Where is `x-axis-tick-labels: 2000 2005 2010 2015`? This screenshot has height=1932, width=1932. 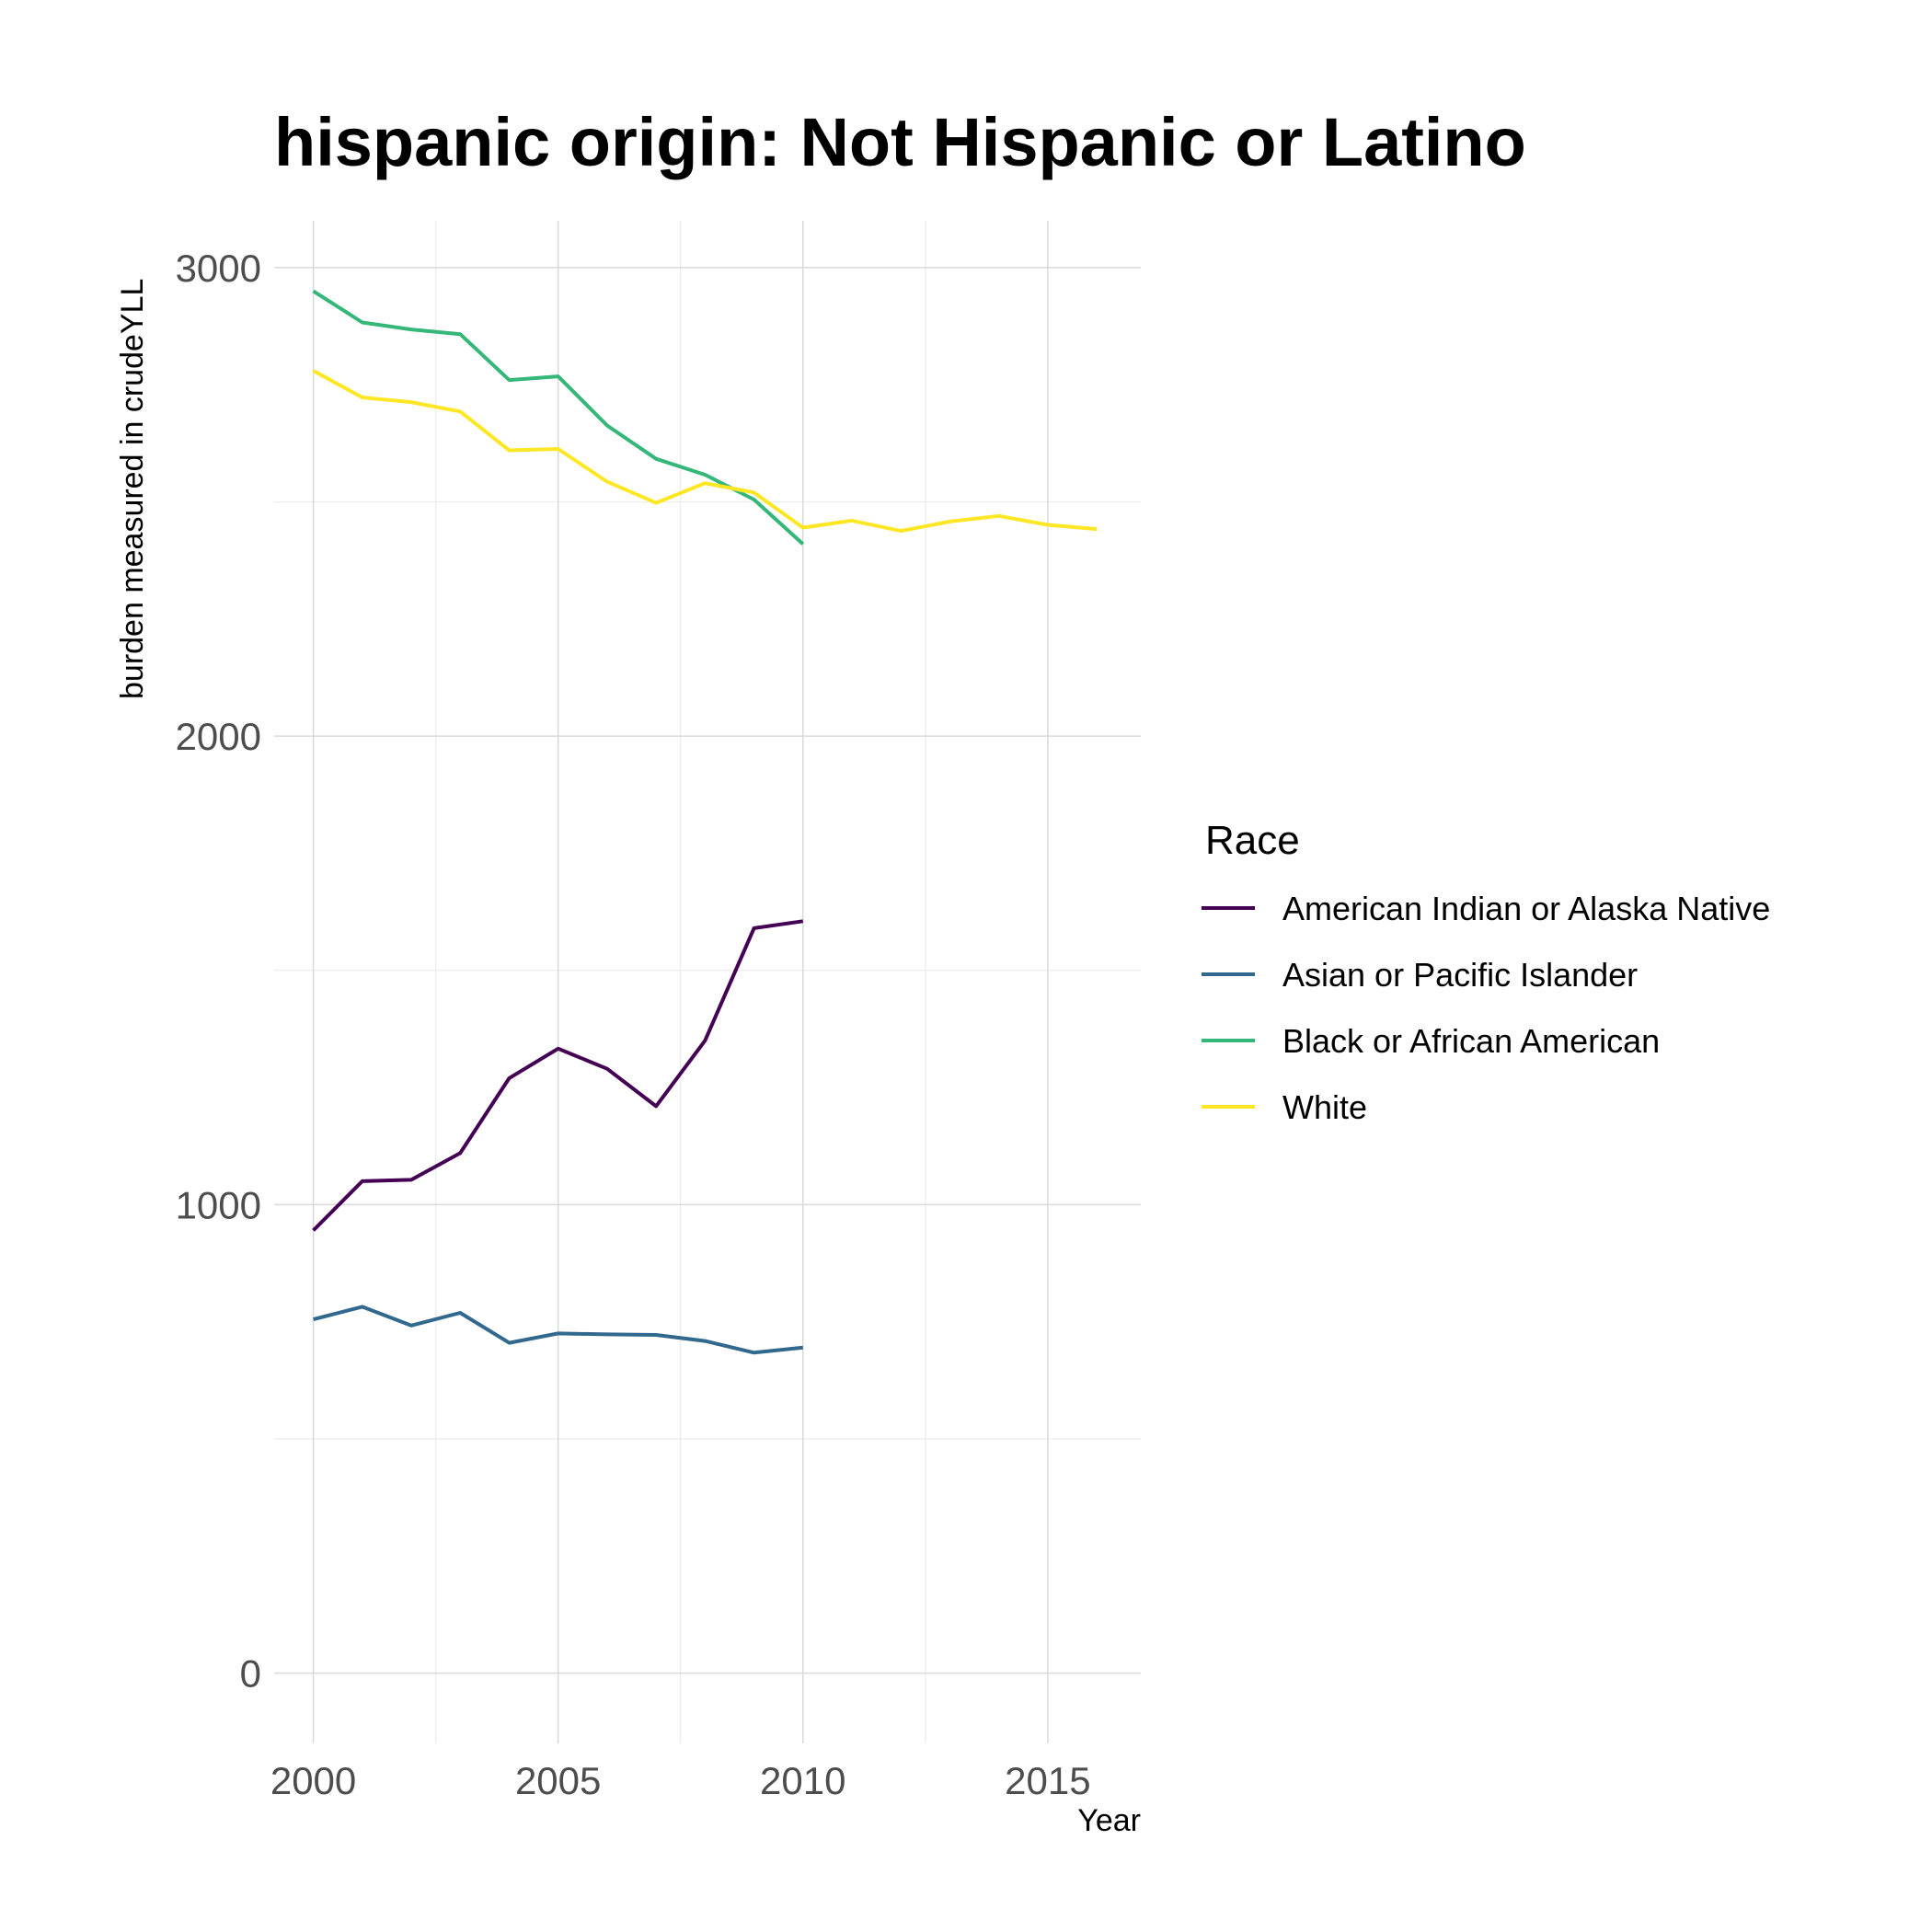 x-axis-tick-labels: 2000 2005 2010 2015 is located at coordinates (680, 1780).